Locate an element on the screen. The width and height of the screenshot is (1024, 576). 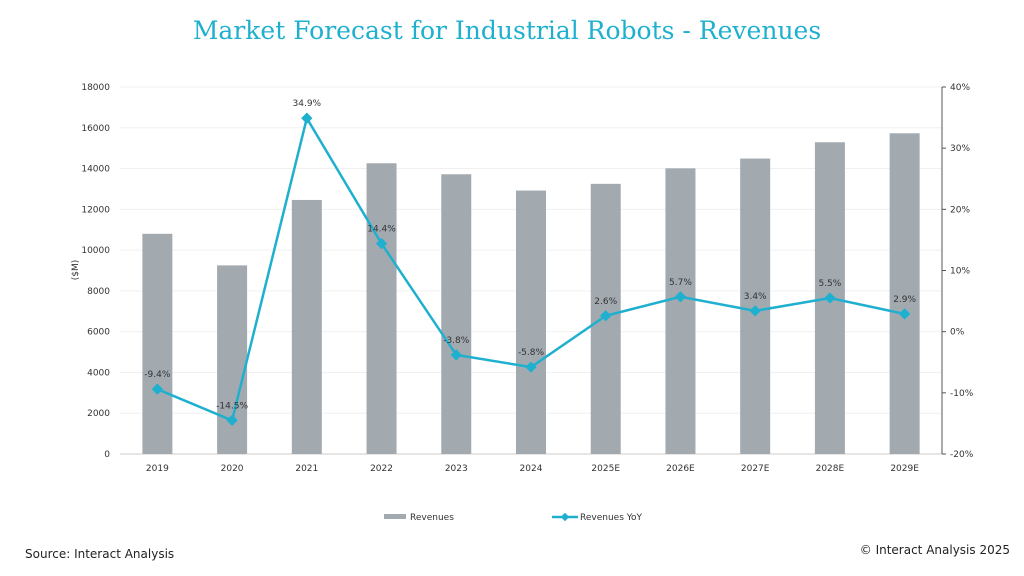
legend-revenues-swatch is located at coordinates (395, 516).